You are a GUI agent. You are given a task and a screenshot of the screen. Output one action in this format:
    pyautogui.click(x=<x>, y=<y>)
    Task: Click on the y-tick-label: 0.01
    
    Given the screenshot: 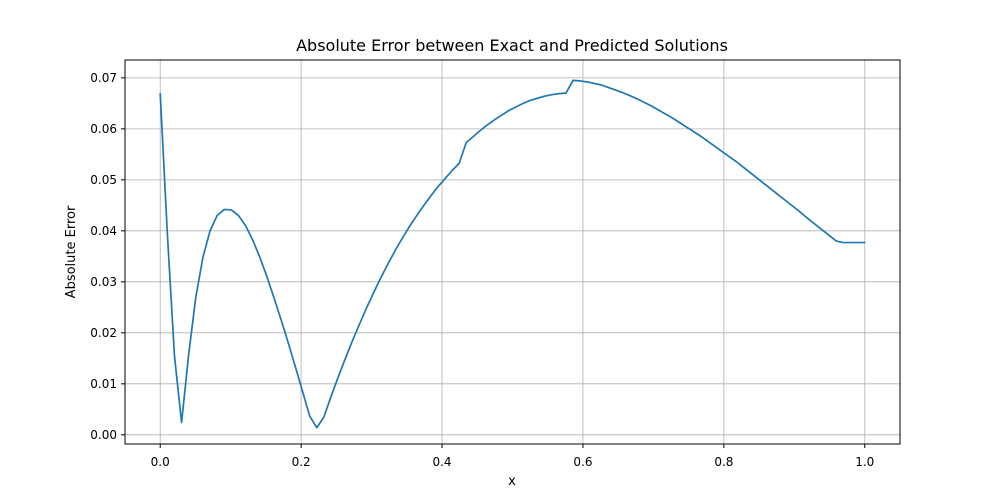 What is the action you would take?
    pyautogui.click(x=103, y=384)
    